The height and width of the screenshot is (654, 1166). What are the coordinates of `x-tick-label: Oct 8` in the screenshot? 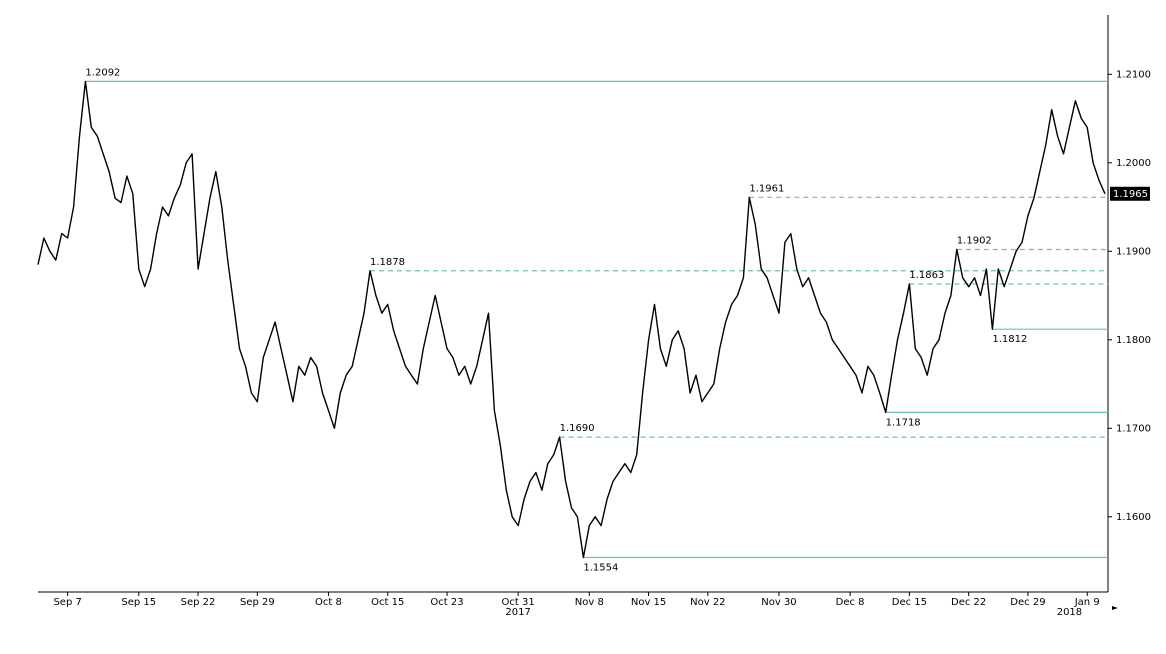 It's located at (328, 602).